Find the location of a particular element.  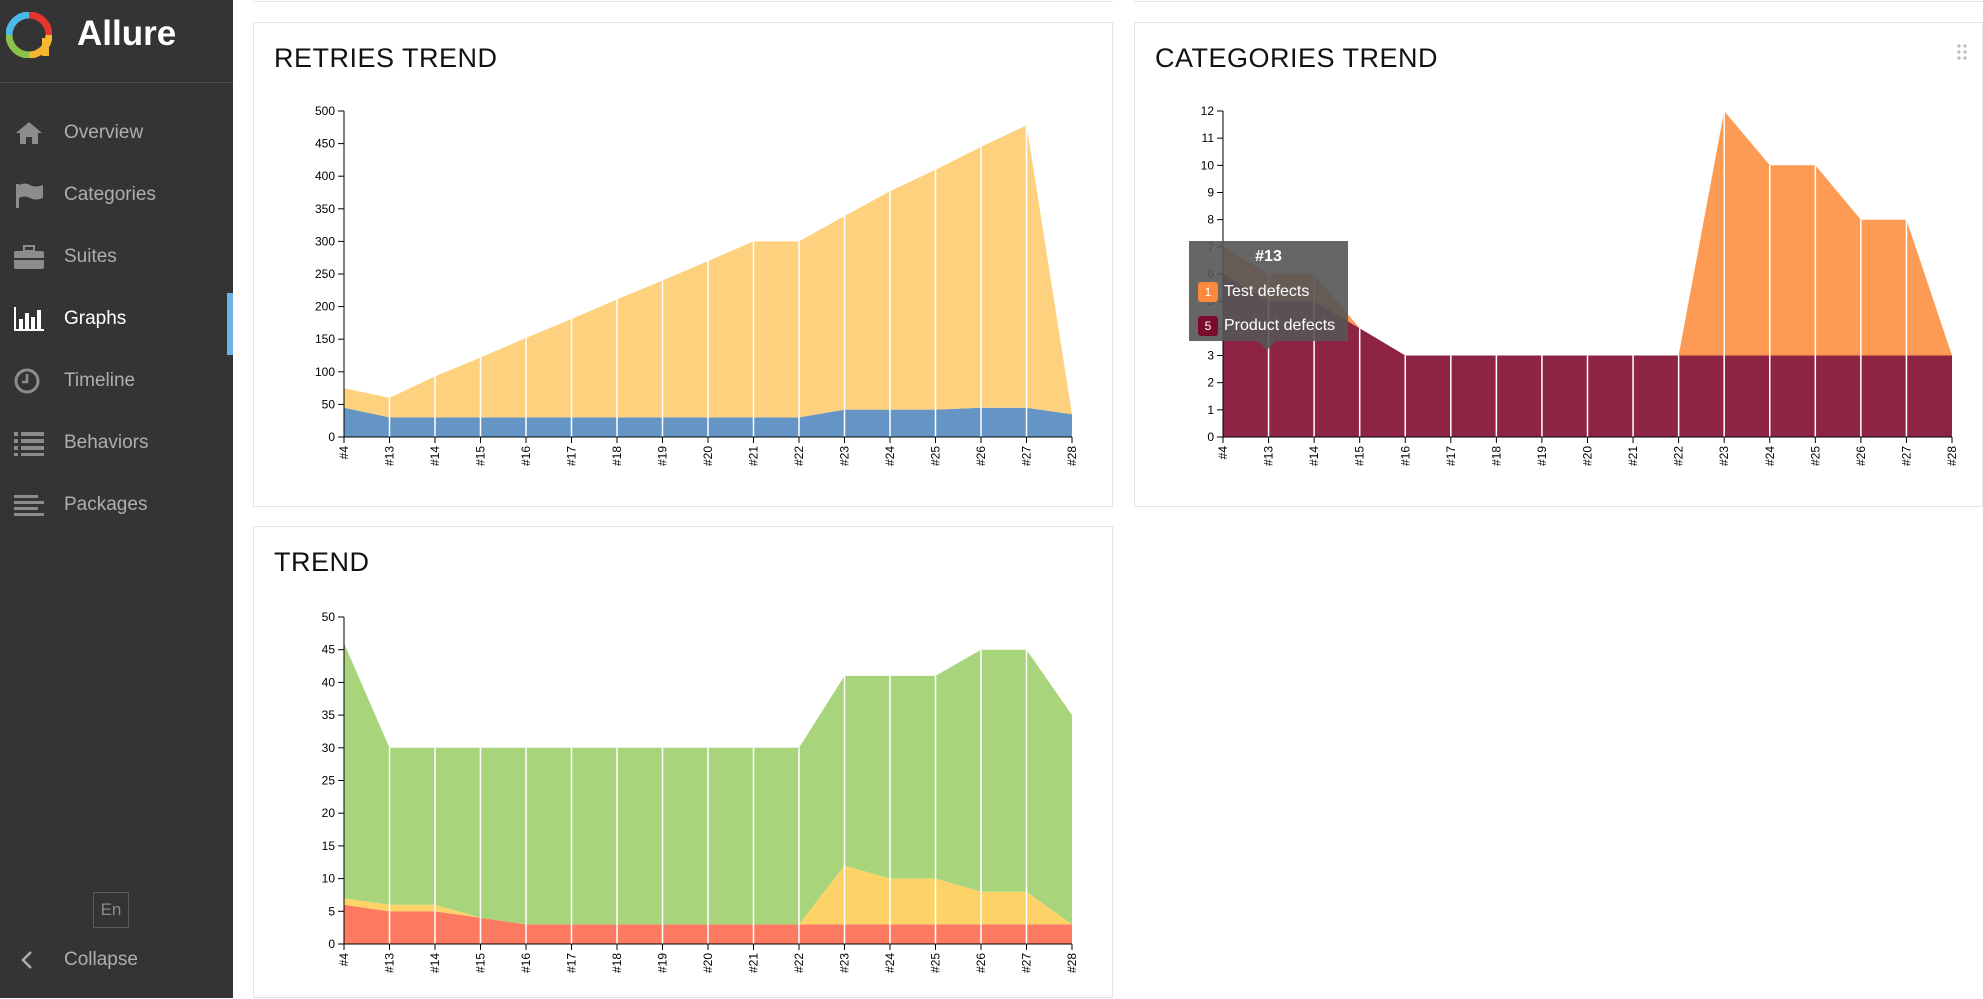

home-icon is located at coordinates (29, 133).